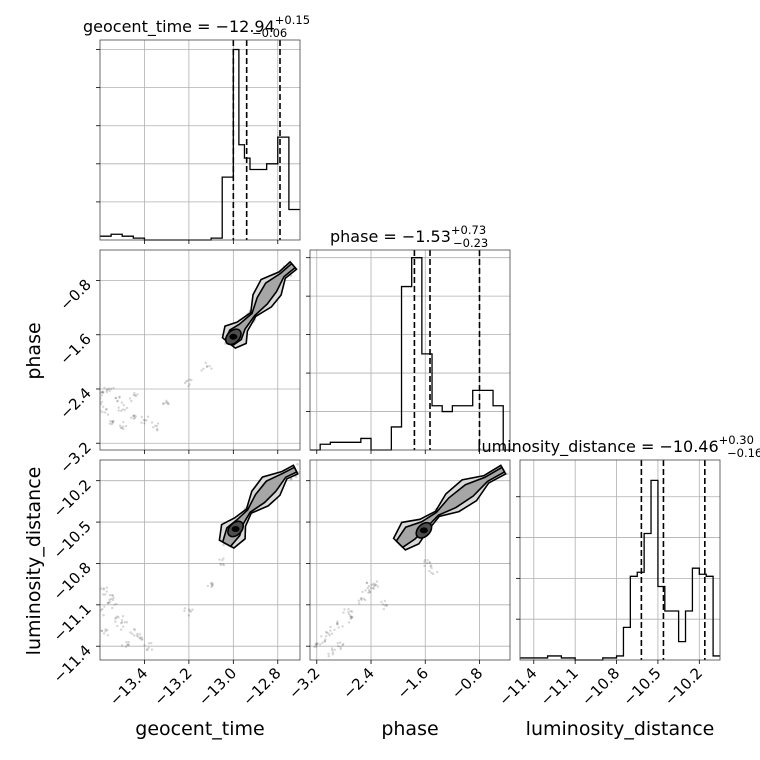 The height and width of the screenshot is (760, 760). Describe the element at coordinates (179, 27) in the screenshot. I see `geocent-time-title-main: geocent_time = −12.94` at that location.